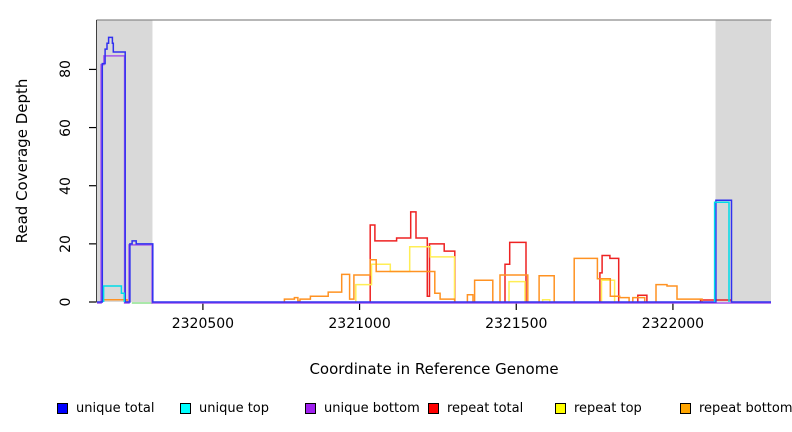 The image size is (792, 432). Describe the element at coordinates (66, 127) in the screenshot. I see `y-tick-label: 60` at that location.